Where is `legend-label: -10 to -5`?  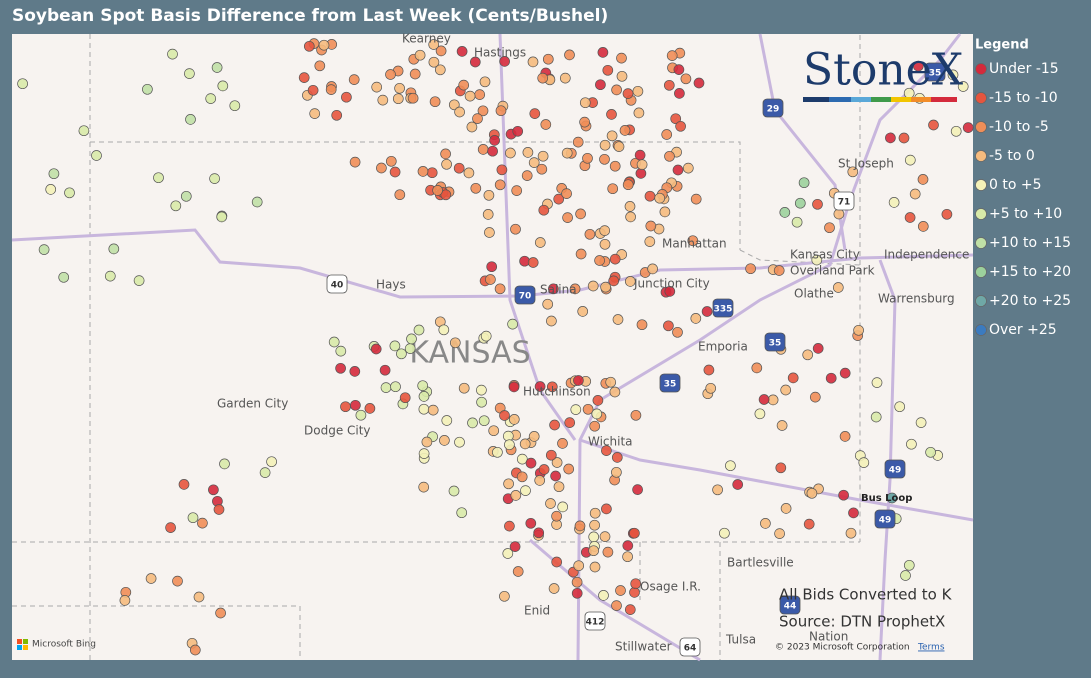
legend-label: -10 to -5 is located at coordinates (1019, 127).